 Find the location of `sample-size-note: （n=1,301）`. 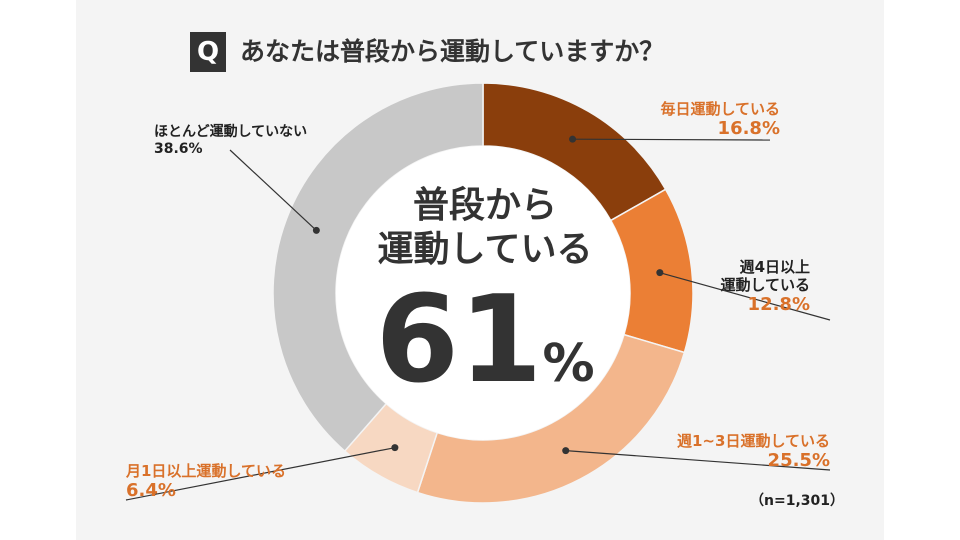

sample-size-note: （n=1,301） is located at coordinates (797, 501).